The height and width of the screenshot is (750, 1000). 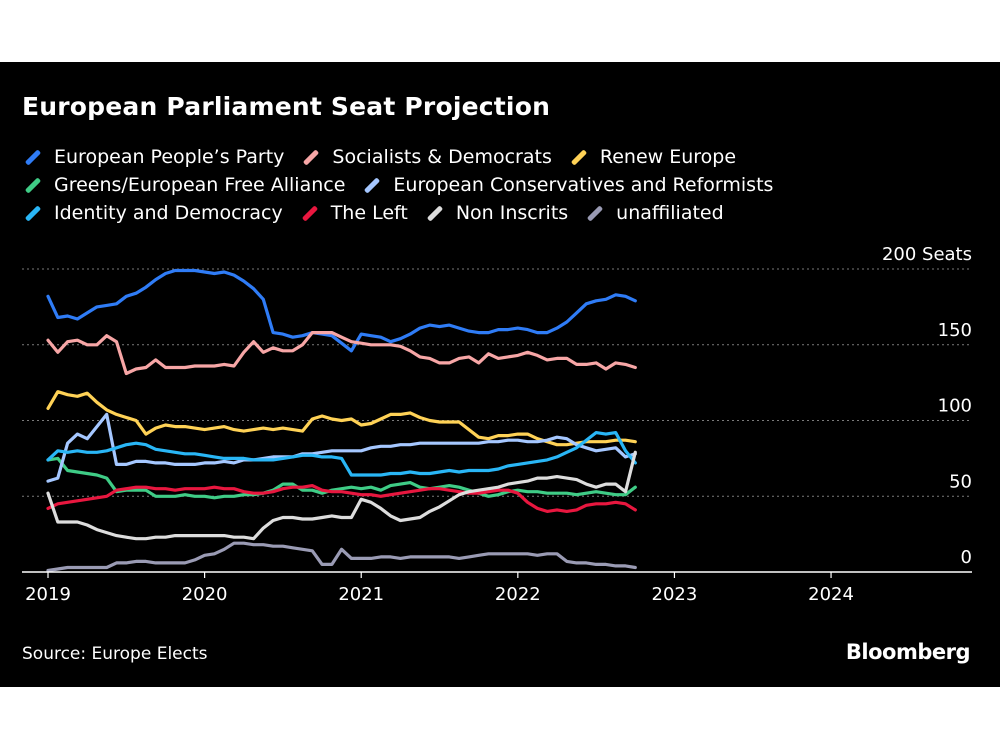 I want to click on series-line-non-inscrits, so click(x=341, y=495).